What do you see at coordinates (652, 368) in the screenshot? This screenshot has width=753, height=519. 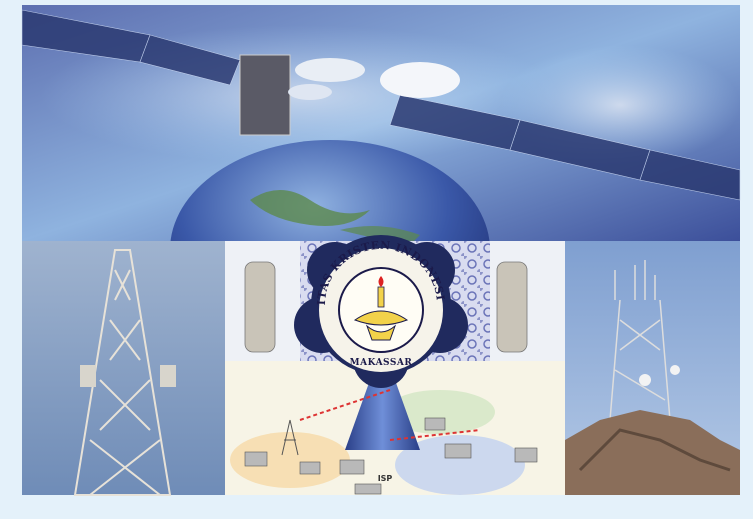 I see `tower-right` at bounding box center [652, 368].